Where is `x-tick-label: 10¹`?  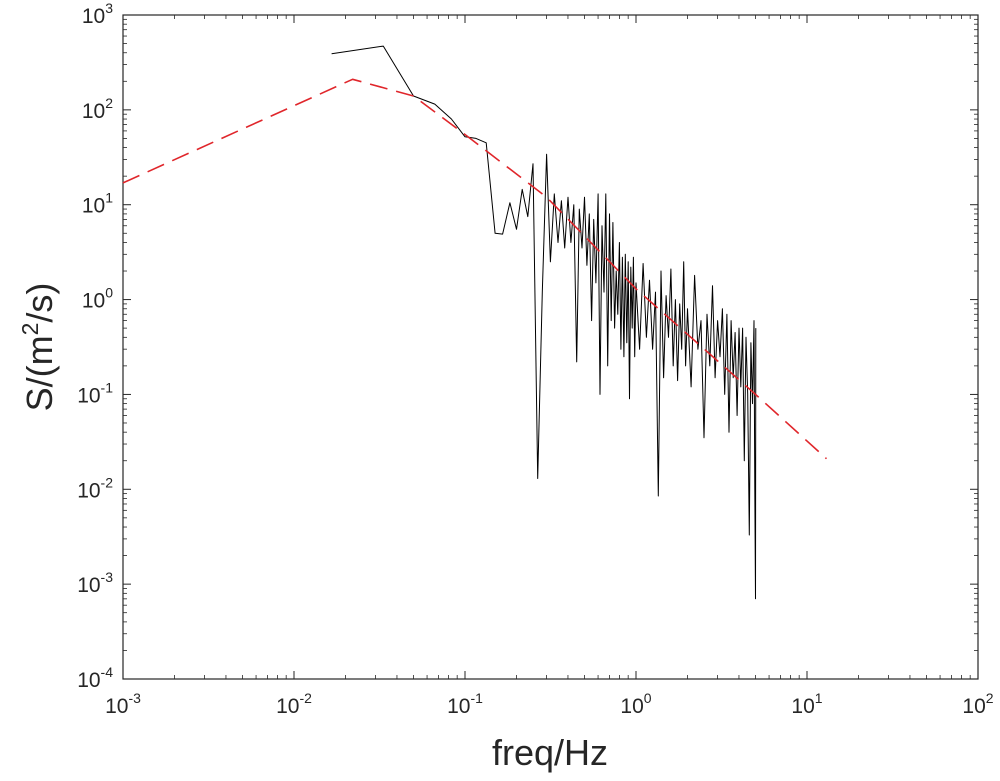 x-tick-label: 10¹ is located at coordinates (806, 704).